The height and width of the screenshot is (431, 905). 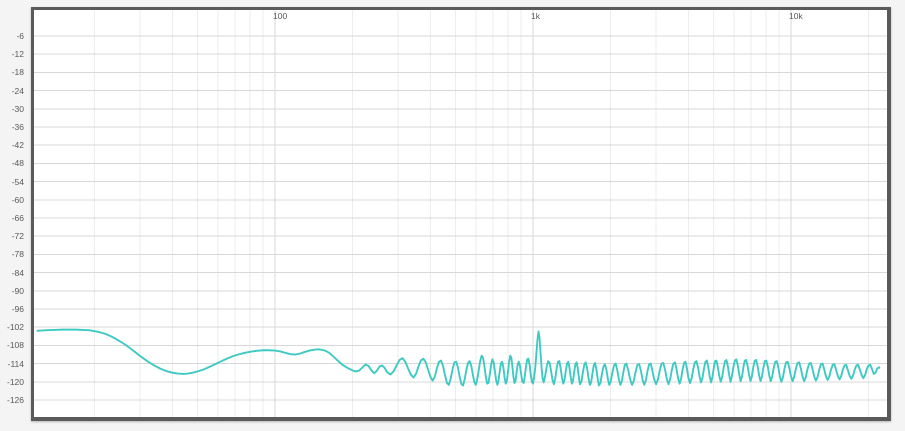 What do you see at coordinates (17, 308) in the screenshot?
I see `y-tick-label: -96` at bounding box center [17, 308].